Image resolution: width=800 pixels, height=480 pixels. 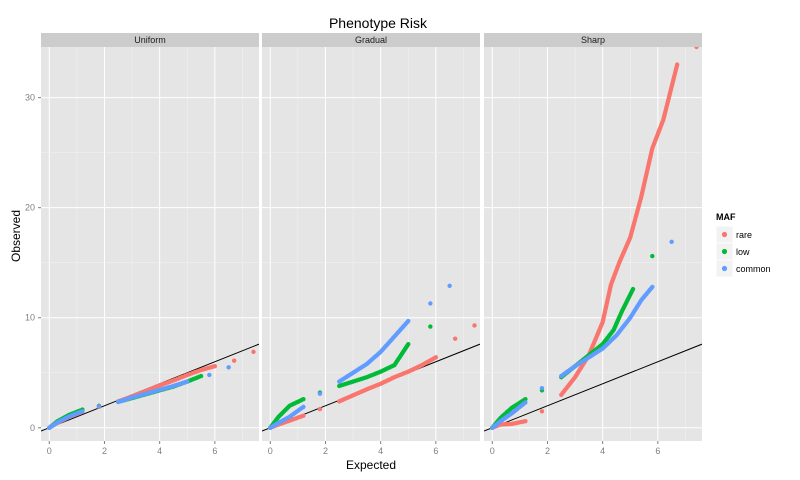 I want to click on x-axis-title: Expected, so click(x=371, y=465).